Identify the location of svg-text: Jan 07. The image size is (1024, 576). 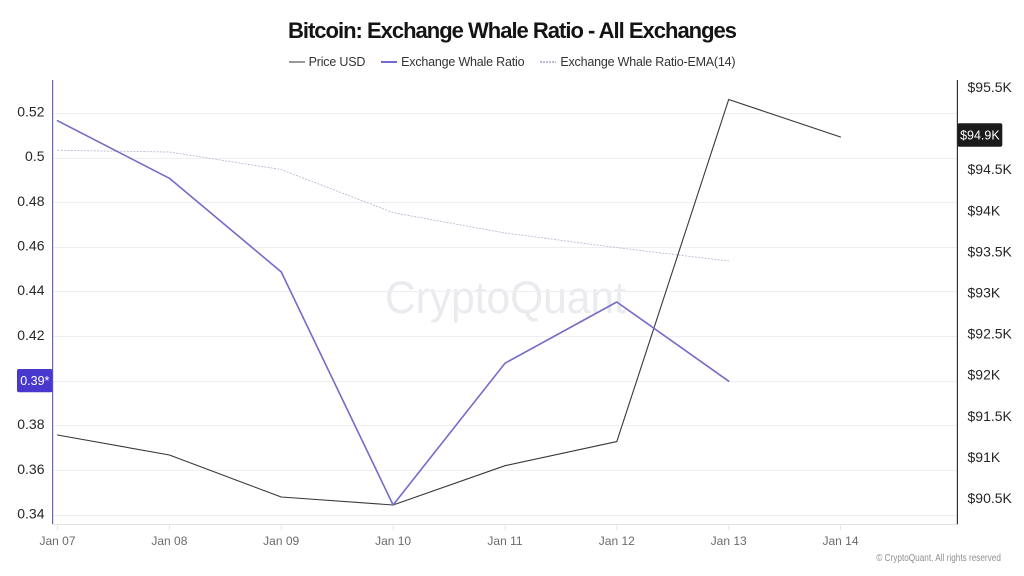
(57, 541).